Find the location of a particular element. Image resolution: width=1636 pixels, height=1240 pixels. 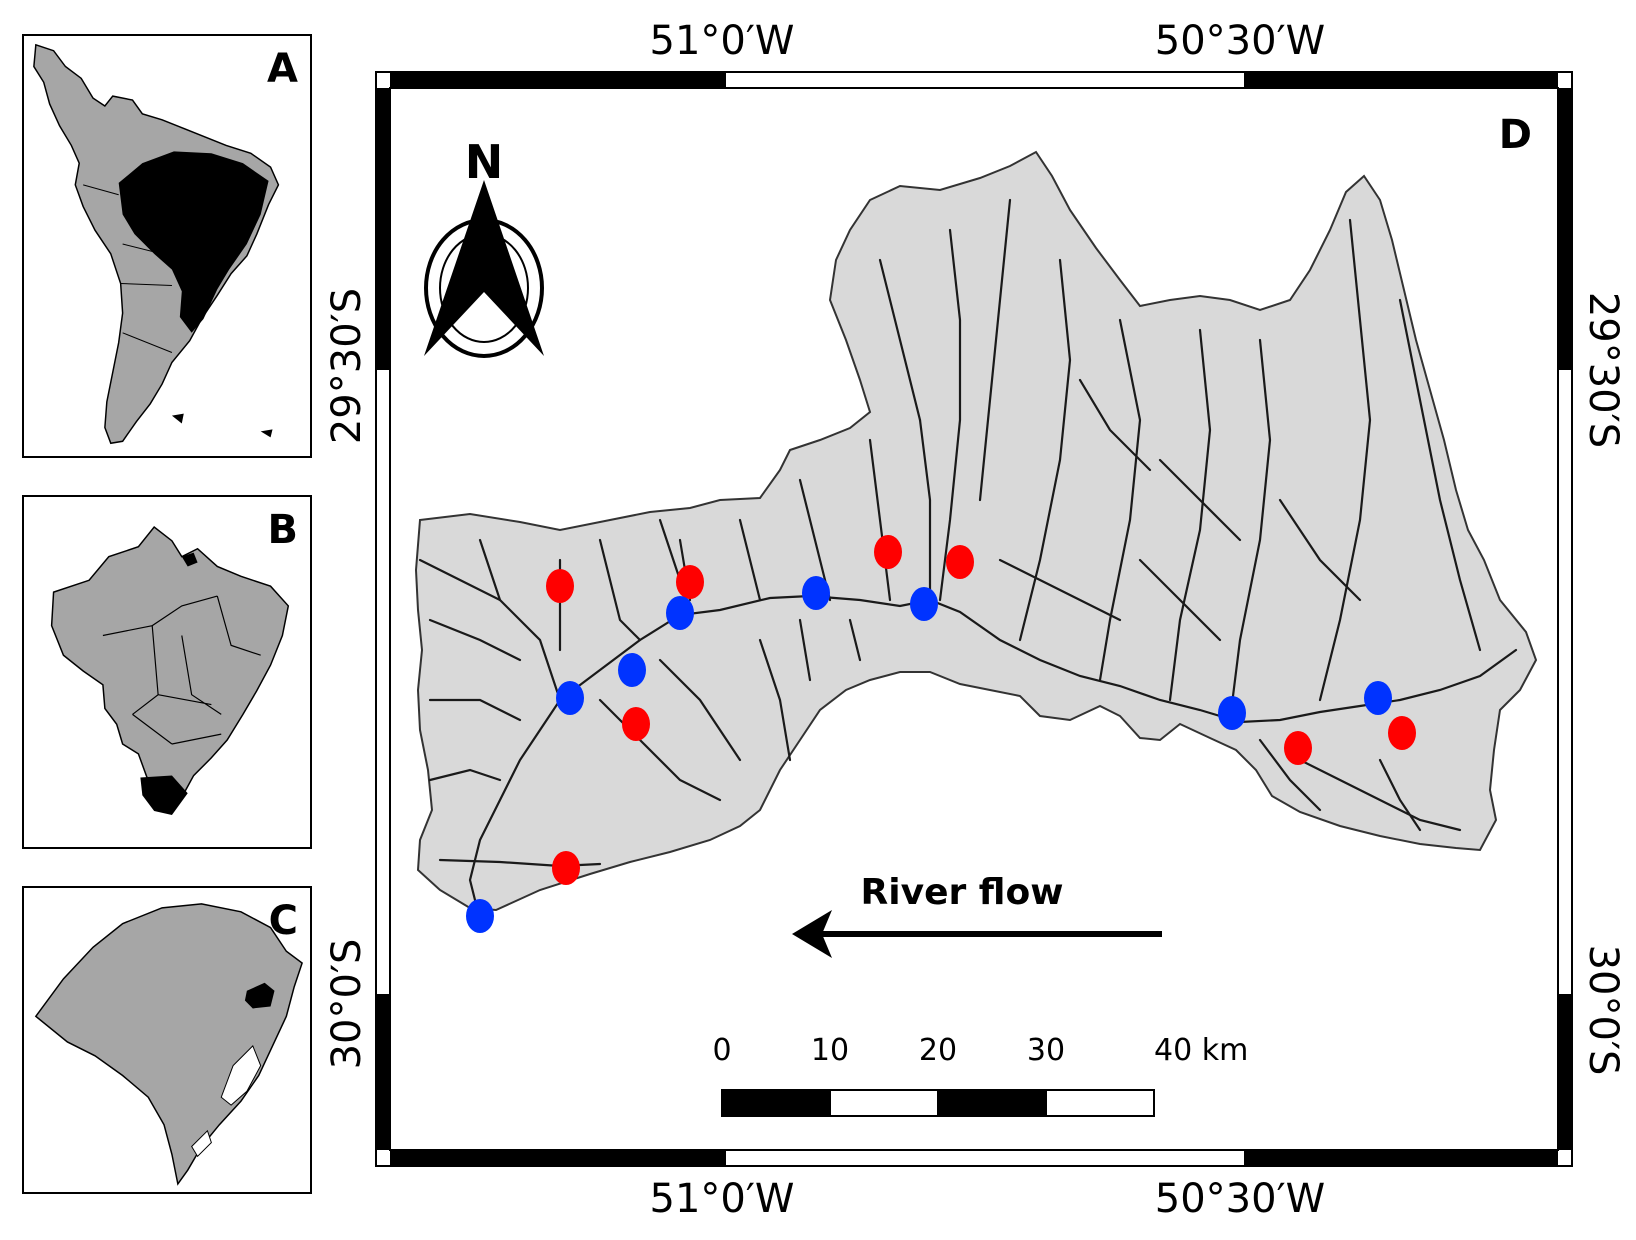

right-graticule-bar is located at coordinates (1565, 619).